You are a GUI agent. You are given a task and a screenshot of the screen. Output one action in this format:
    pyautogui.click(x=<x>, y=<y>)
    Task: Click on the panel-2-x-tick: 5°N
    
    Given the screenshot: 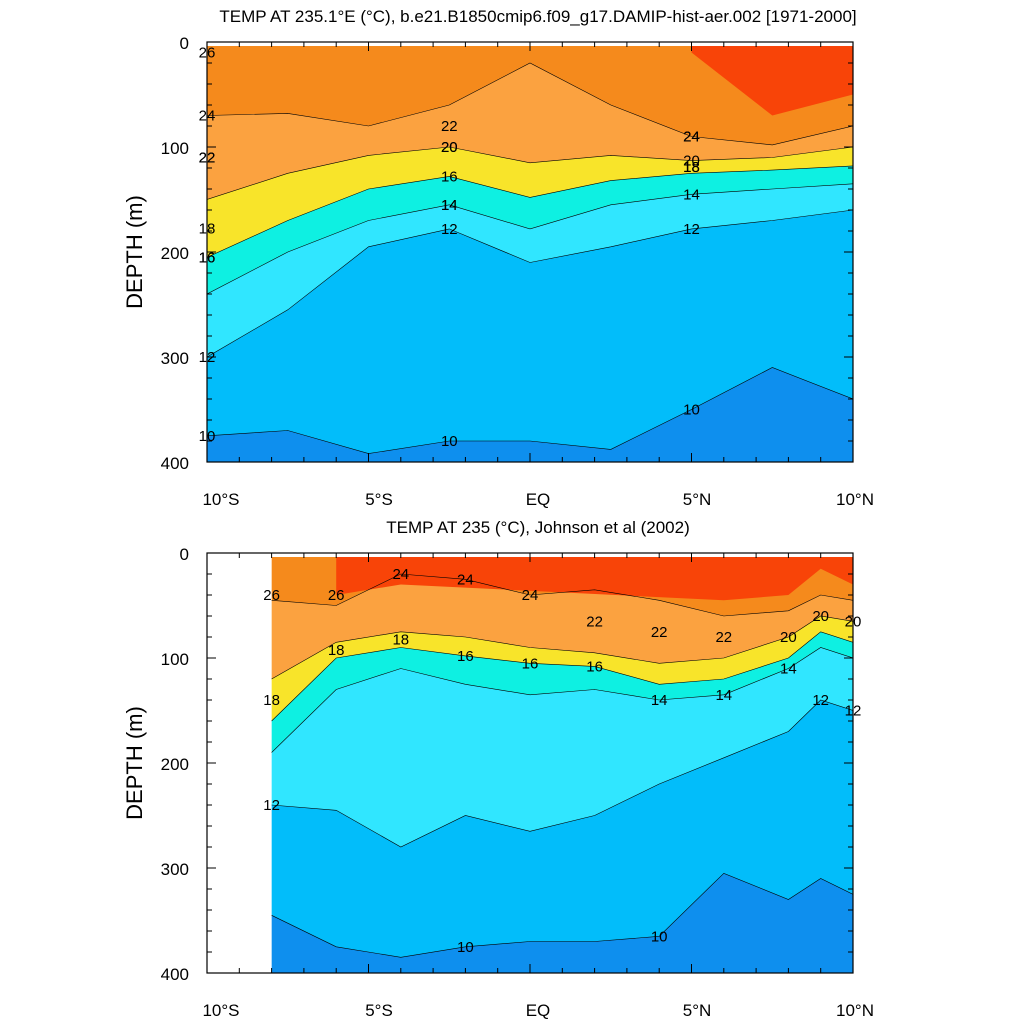 What is the action you would take?
    pyautogui.click(x=697, y=1010)
    